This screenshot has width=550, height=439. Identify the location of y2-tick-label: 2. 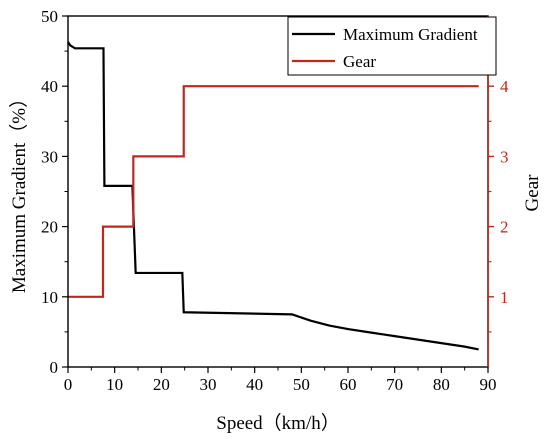
(504, 227).